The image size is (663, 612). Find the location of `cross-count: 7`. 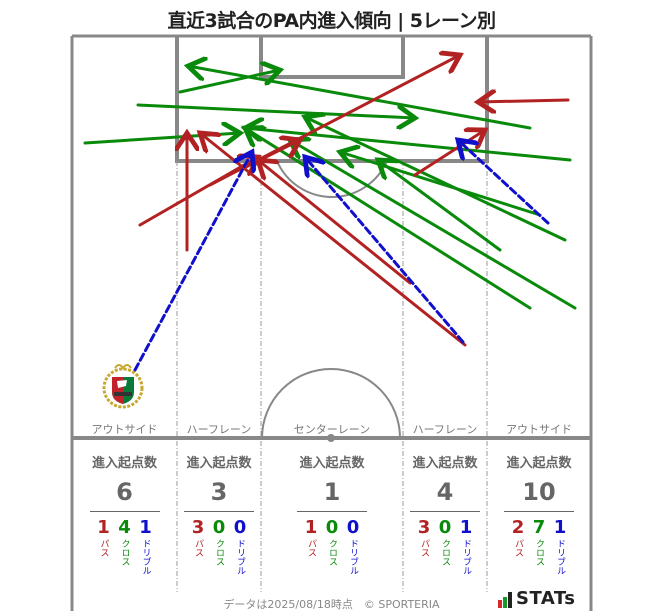

cross-count: 7 is located at coordinates (539, 527).